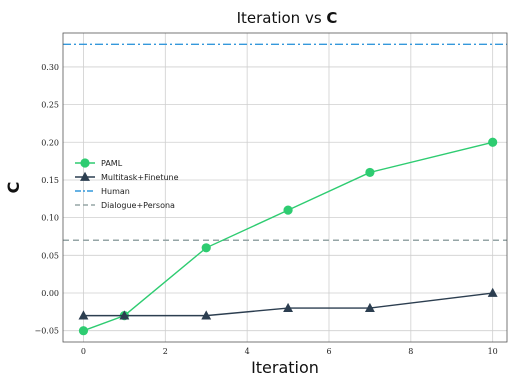 The height and width of the screenshot is (376, 512). What do you see at coordinates (83, 351) in the screenshot?
I see `x-tick-label: 0` at bounding box center [83, 351].